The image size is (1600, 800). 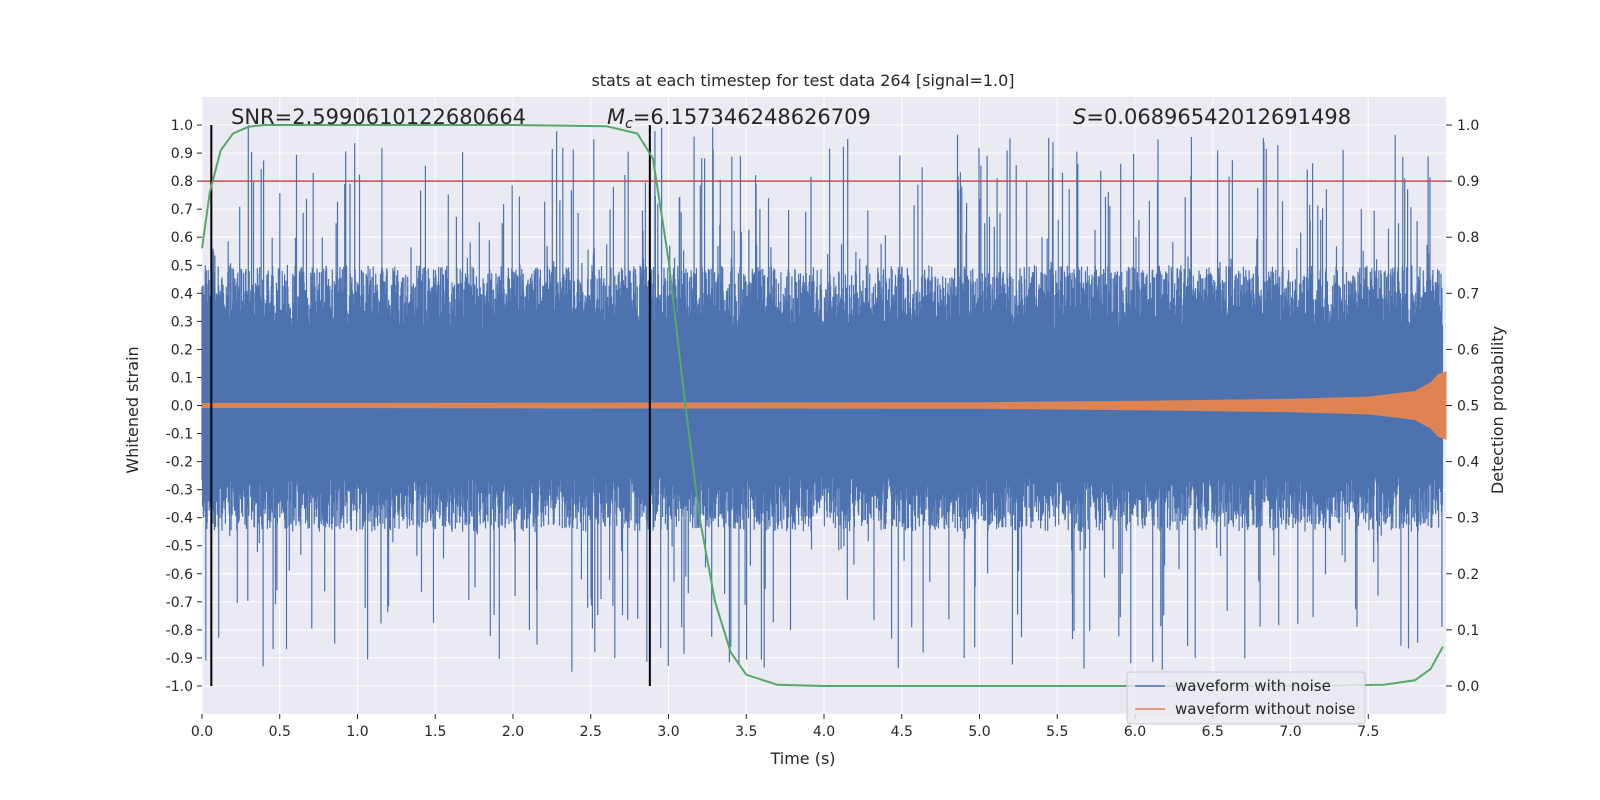 What do you see at coordinates (979, 732) in the screenshot?
I see `x-tick-label: 5.0` at bounding box center [979, 732].